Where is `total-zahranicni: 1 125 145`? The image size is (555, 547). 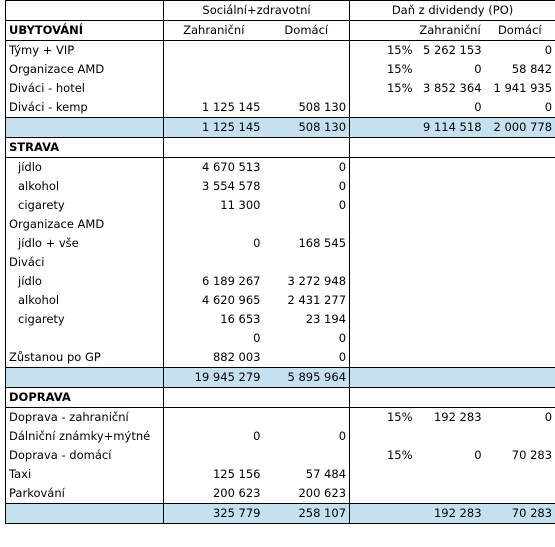 total-zahranicni: 1 125 145 is located at coordinates (213, 127).